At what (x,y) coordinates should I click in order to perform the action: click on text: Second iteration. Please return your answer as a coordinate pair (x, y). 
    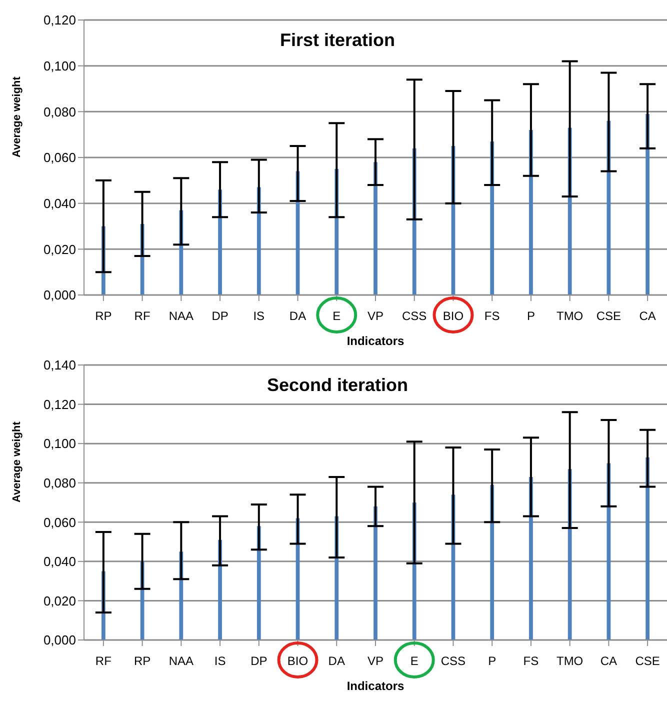
    Looking at the image, I should click on (338, 385).